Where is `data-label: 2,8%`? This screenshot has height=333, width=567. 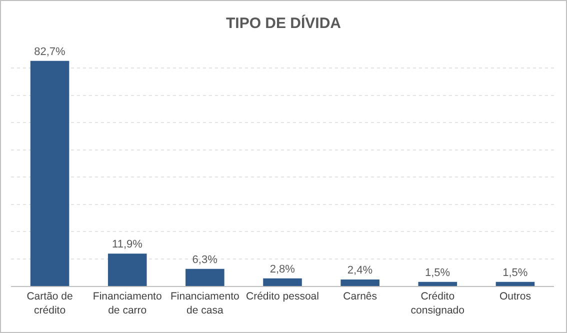 data-label: 2,8% is located at coordinates (283, 269).